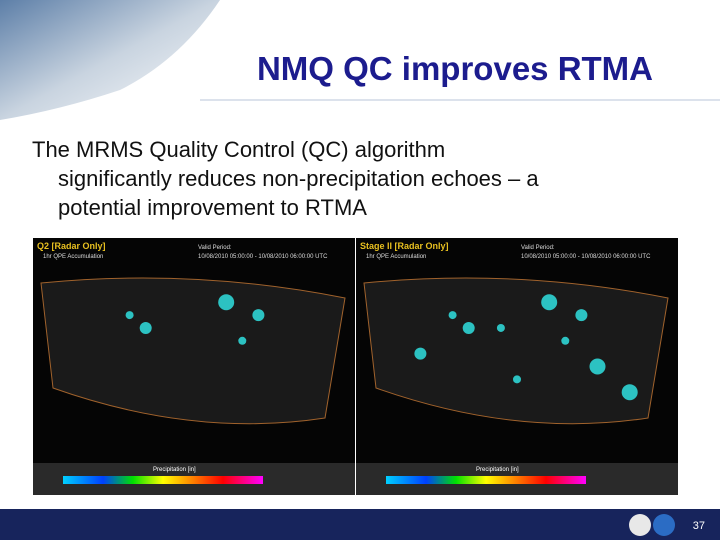  Describe the element at coordinates (360, 524) in the screenshot. I see `footer-bar` at that location.